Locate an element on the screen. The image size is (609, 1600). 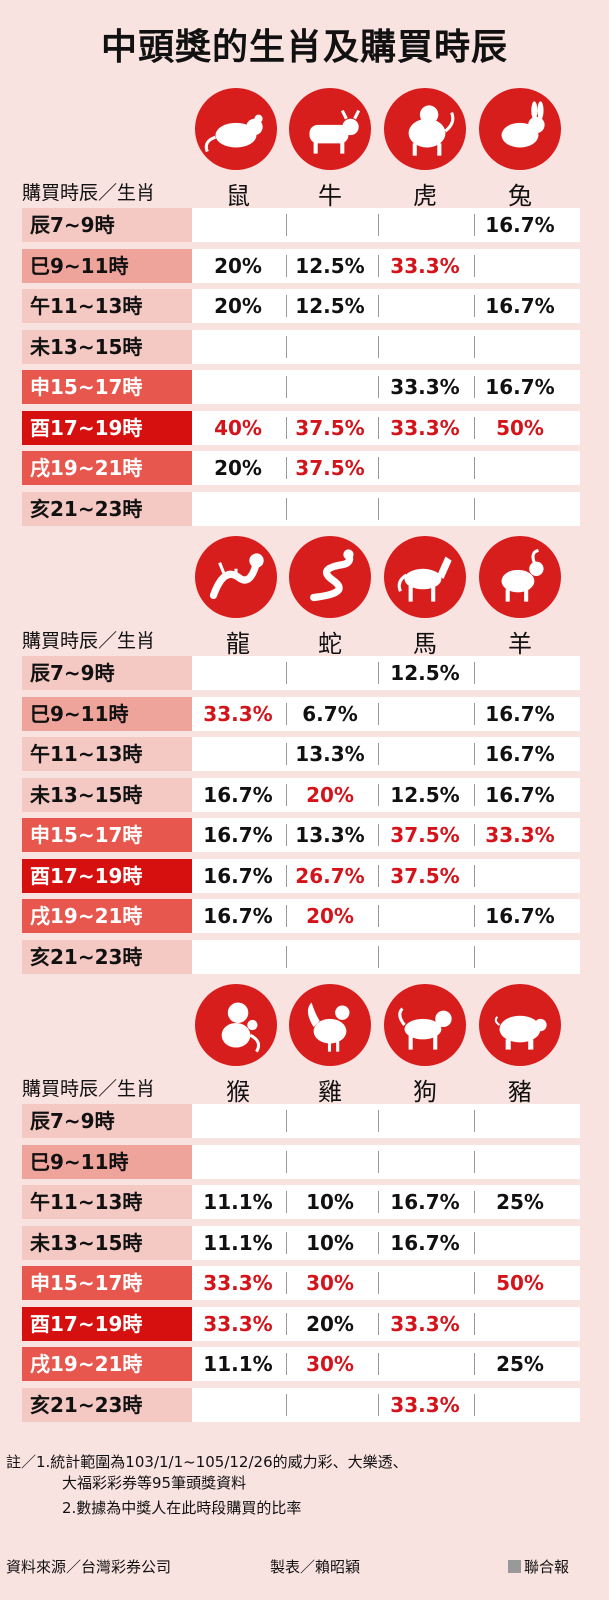
animal-label: 豬 is located at coordinates (520, 1092).